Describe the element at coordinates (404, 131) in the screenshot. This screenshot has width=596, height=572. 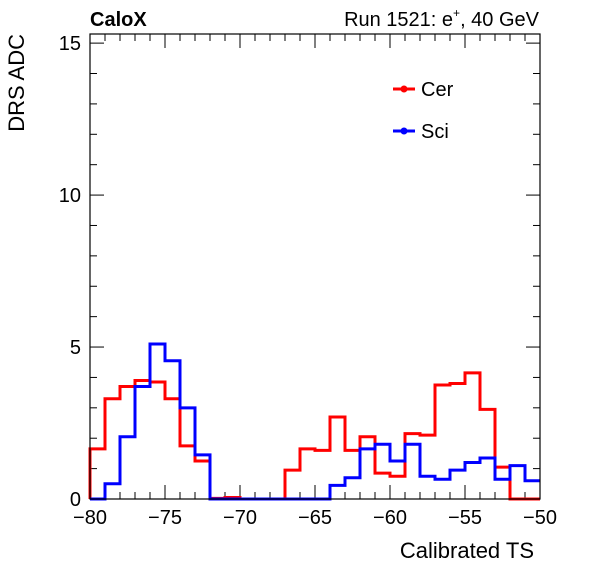
I see `legend-sci-marker` at that location.